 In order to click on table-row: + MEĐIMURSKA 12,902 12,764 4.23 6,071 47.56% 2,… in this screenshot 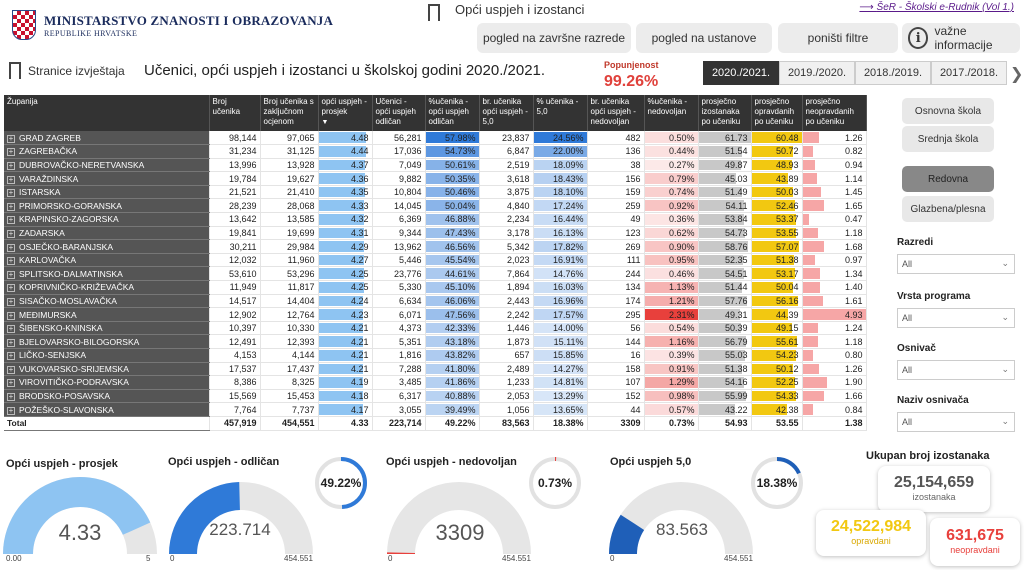, I will do `click(435, 314)`.